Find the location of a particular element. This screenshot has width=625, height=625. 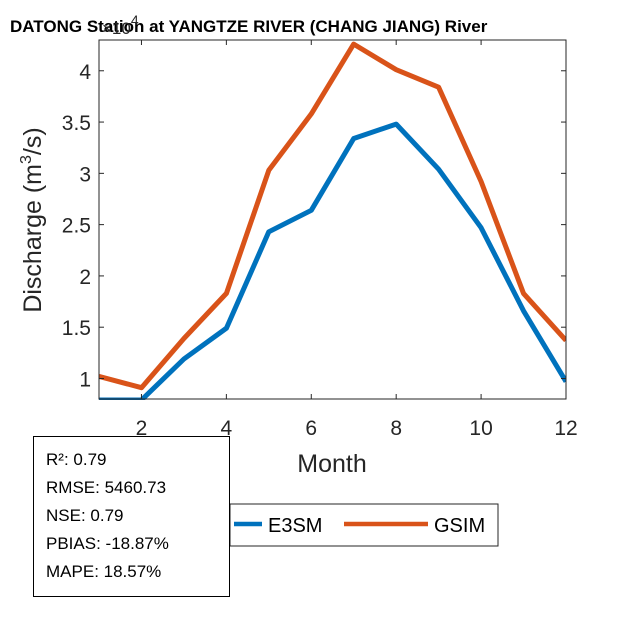

x-tick-label: 10 is located at coordinates (480, 428).